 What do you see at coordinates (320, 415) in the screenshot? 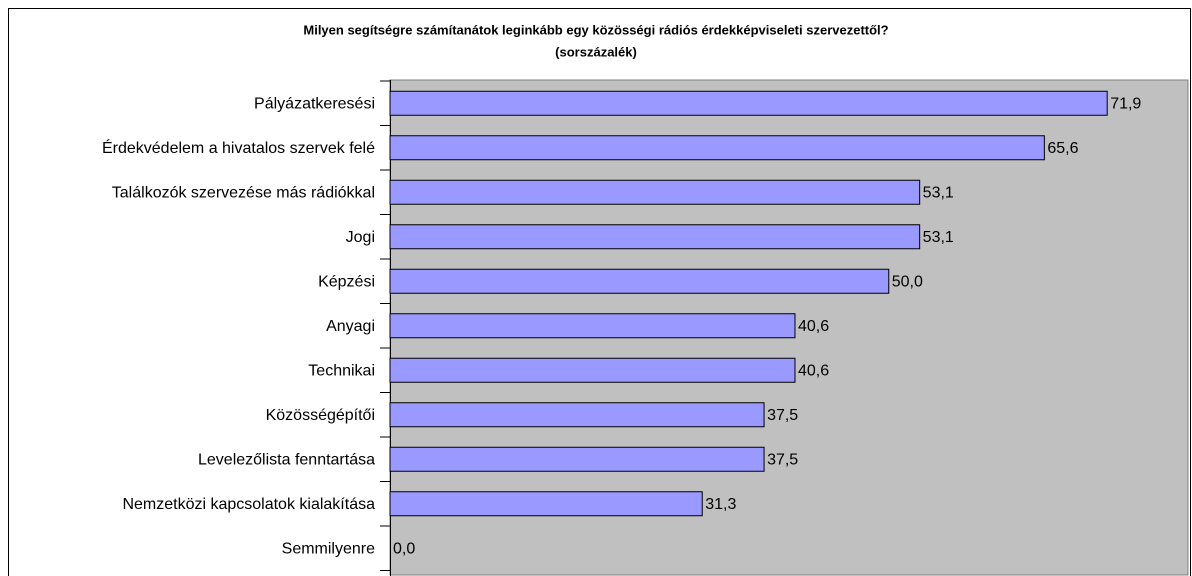
I see `y-tick-label: Közösségépítői` at bounding box center [320, 415].